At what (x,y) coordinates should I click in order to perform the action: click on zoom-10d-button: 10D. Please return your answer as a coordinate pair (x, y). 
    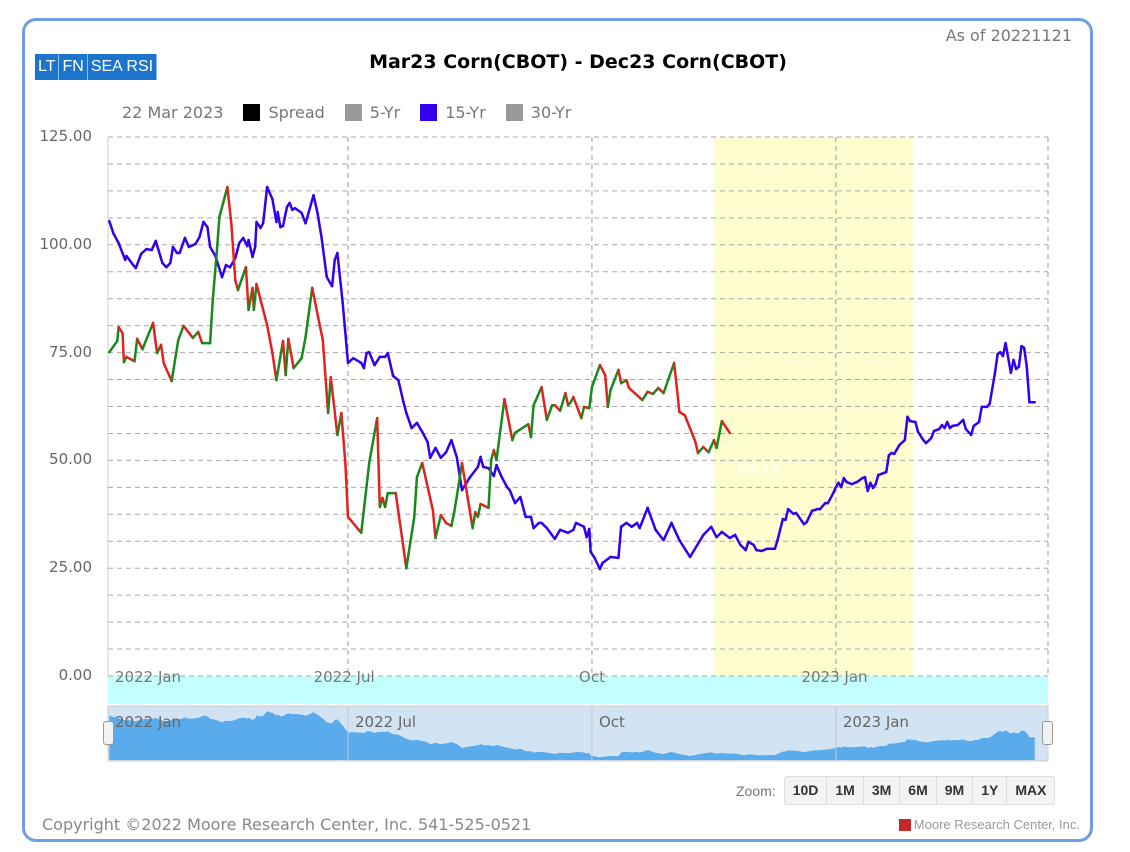
    Looking at the image, I should click on (806, 790).